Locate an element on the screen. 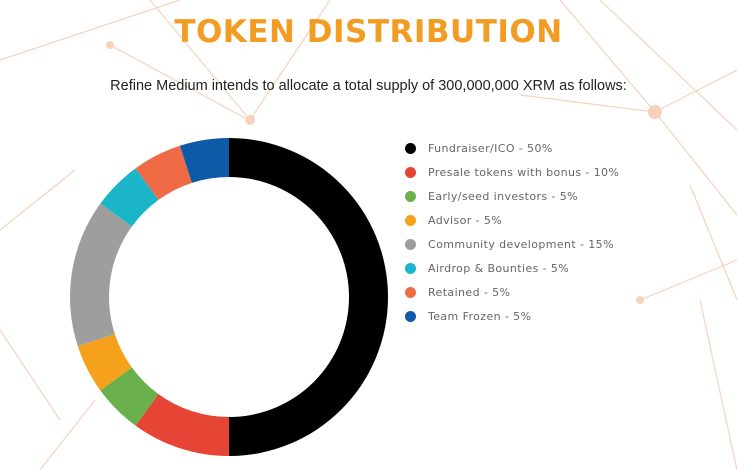 This screenshot has width=737, height=470. legend-item: Retained - 5% is located at coordinates (512, 292).